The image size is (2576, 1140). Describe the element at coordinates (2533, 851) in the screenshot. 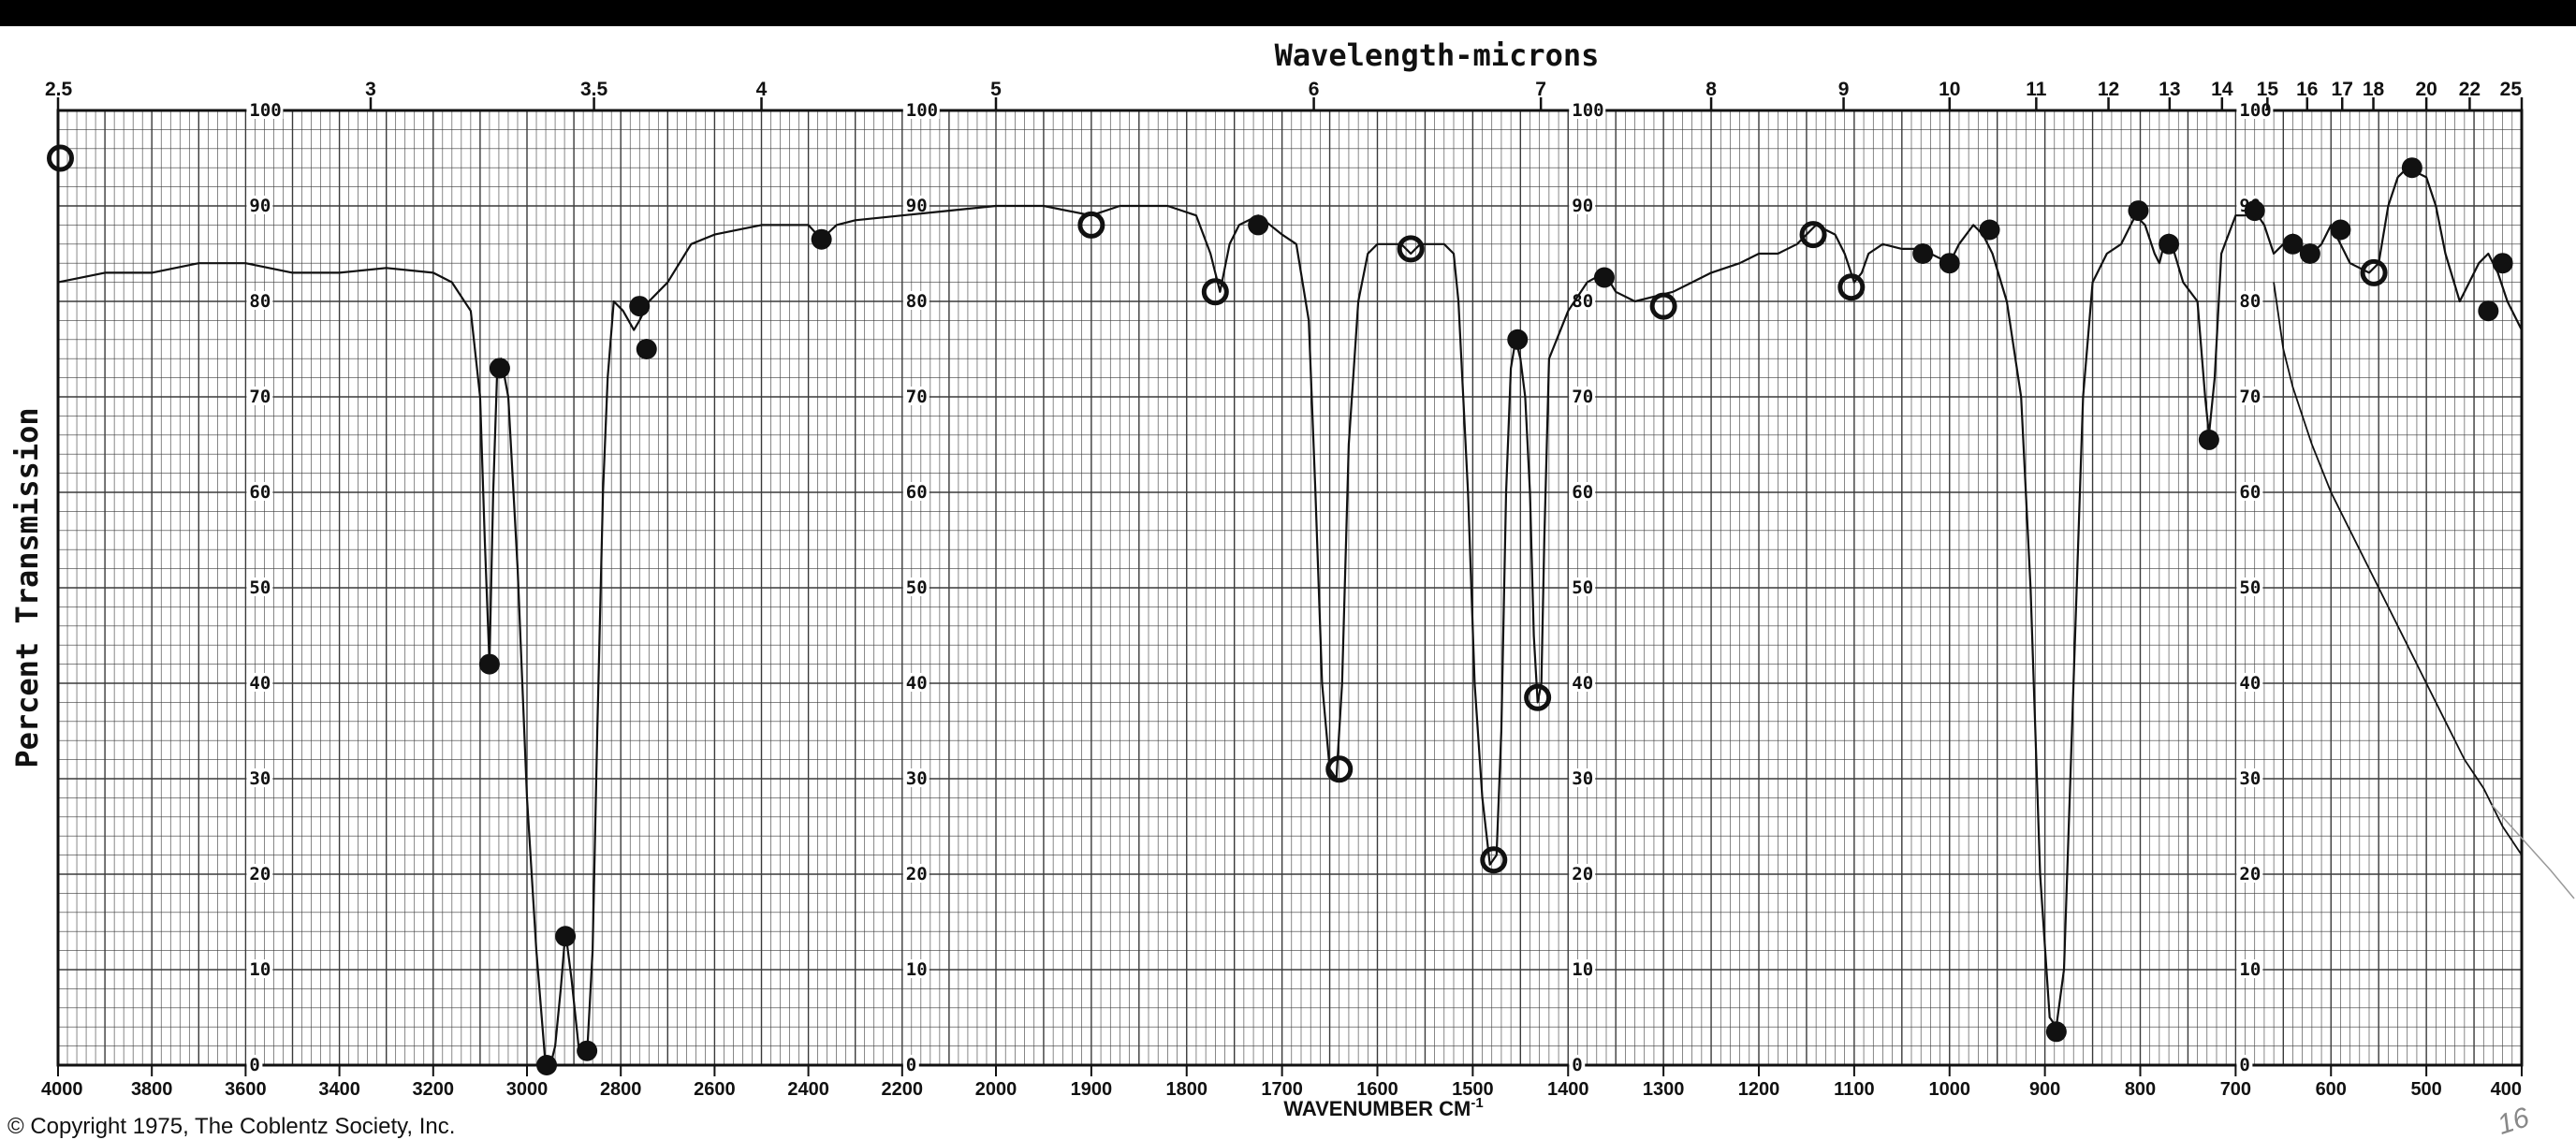

I see `corner-pencil-stroke` at that location.